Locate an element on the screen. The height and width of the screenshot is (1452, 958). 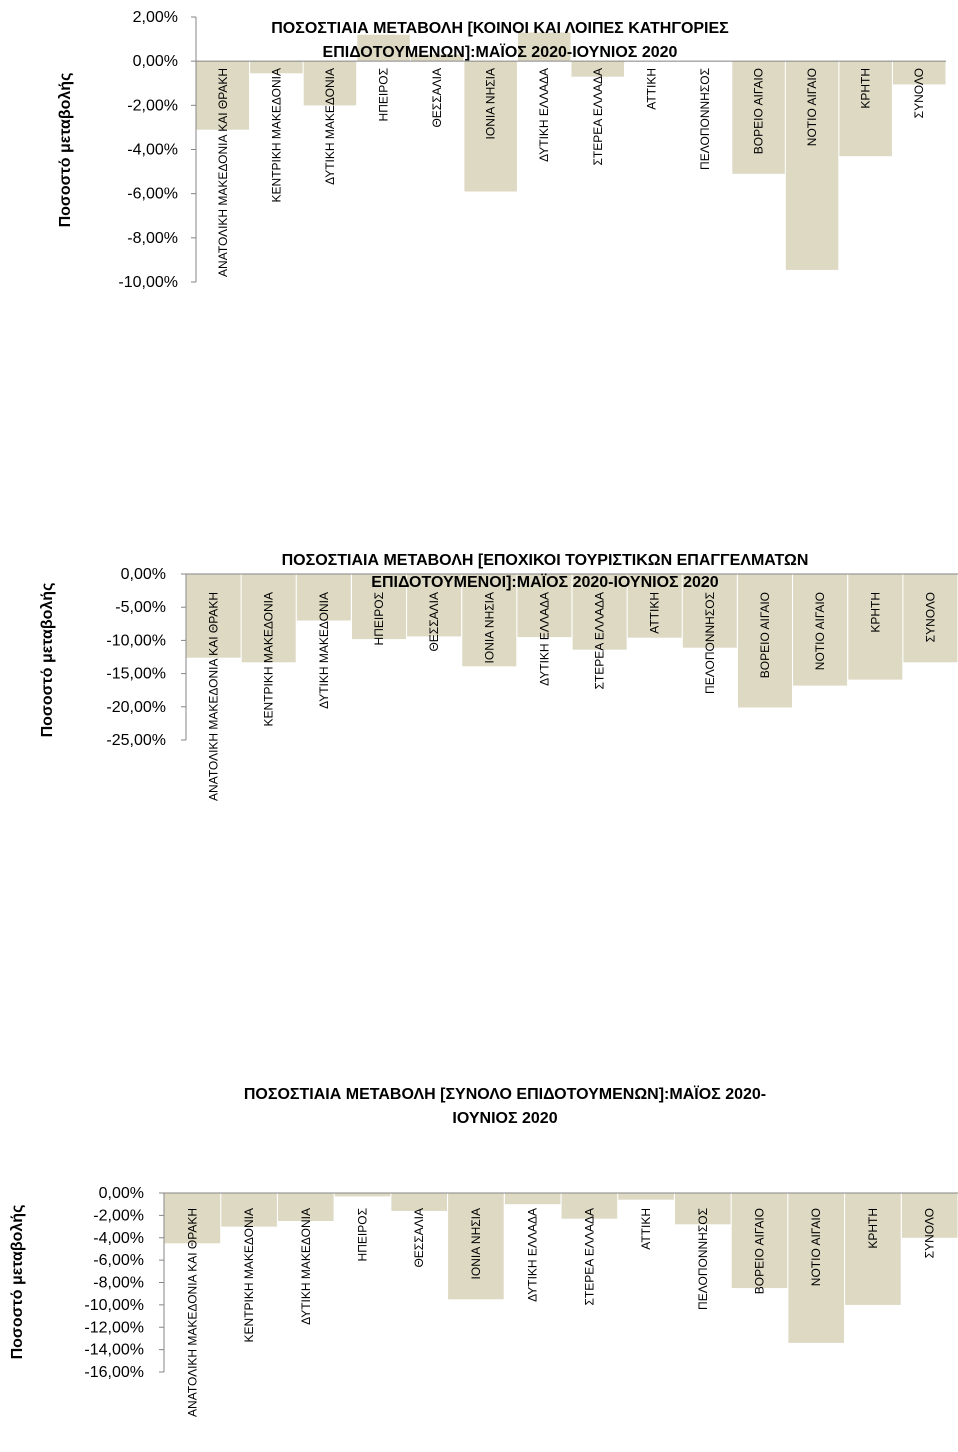
y-tick-label: -14,00% is located at coordinates (114, 1350).